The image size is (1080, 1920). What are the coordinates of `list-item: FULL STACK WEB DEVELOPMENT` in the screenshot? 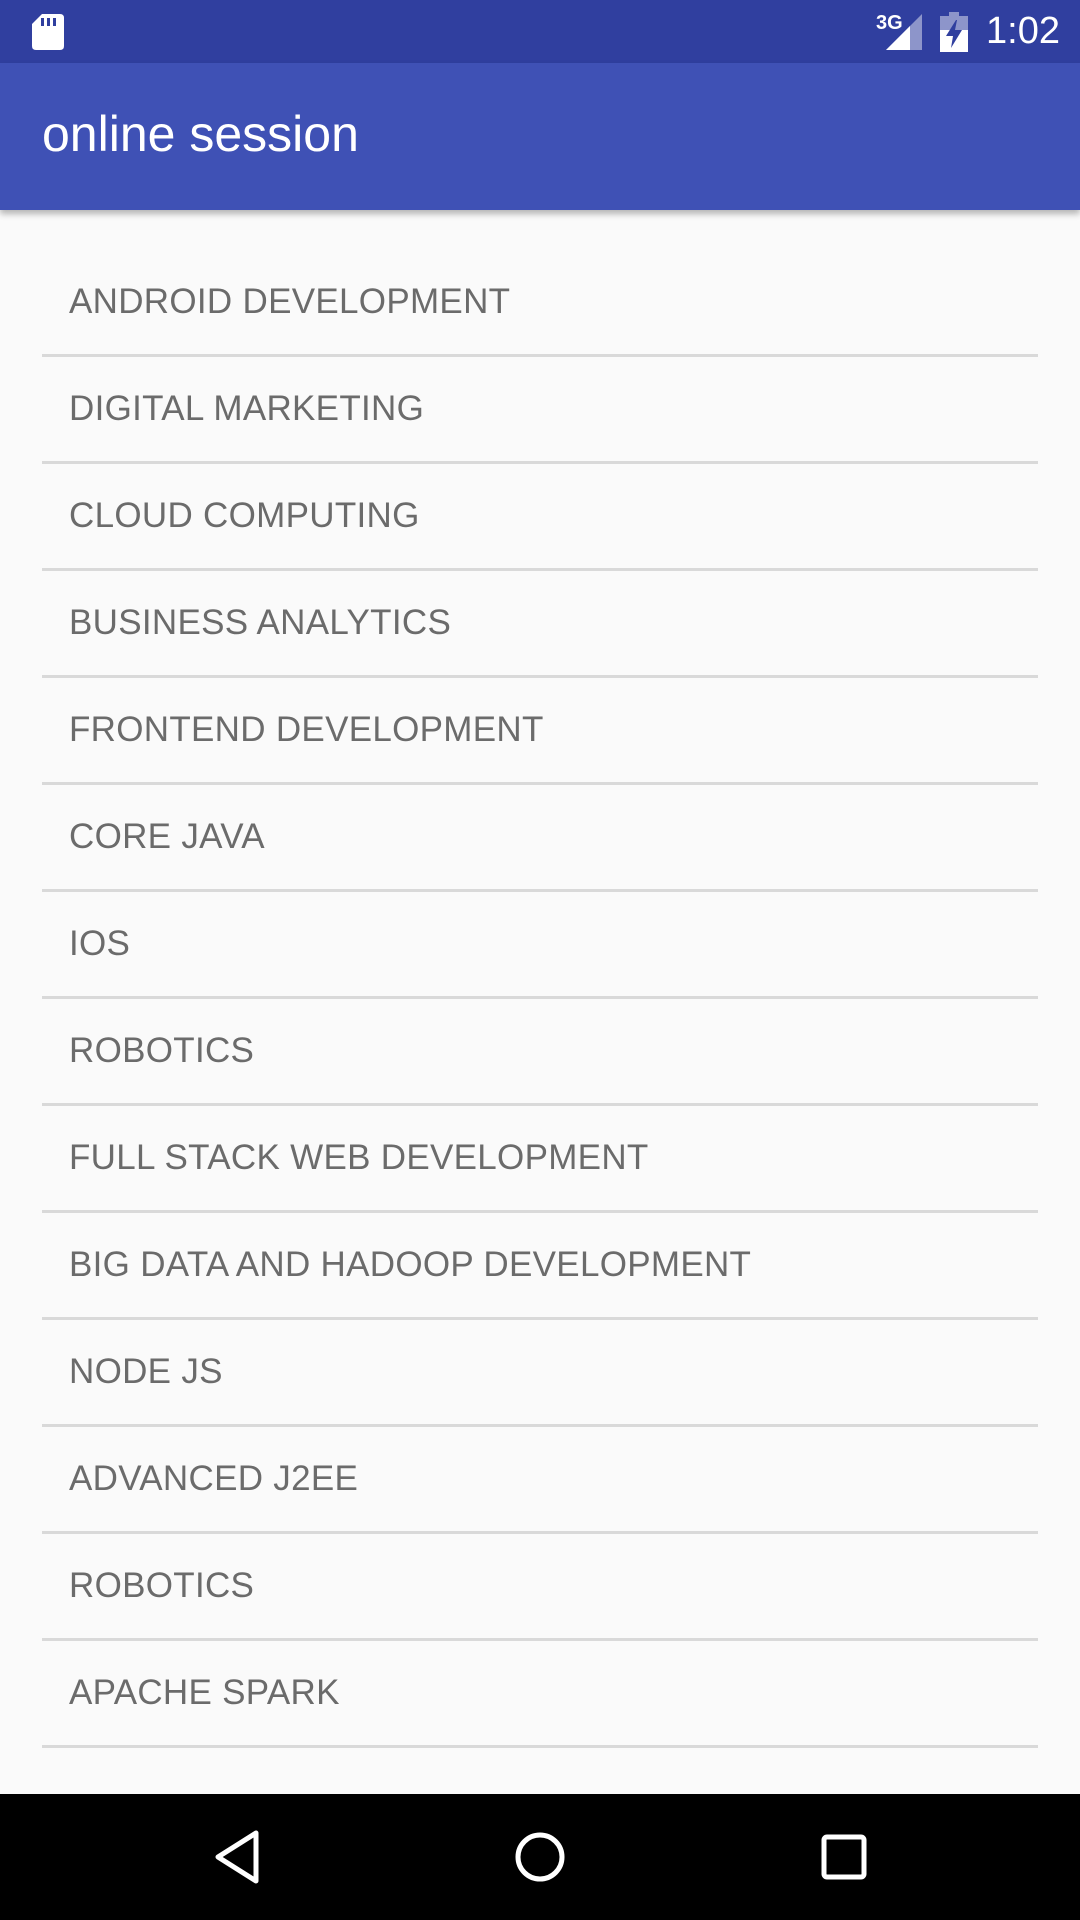 It's located at (540, 1159).